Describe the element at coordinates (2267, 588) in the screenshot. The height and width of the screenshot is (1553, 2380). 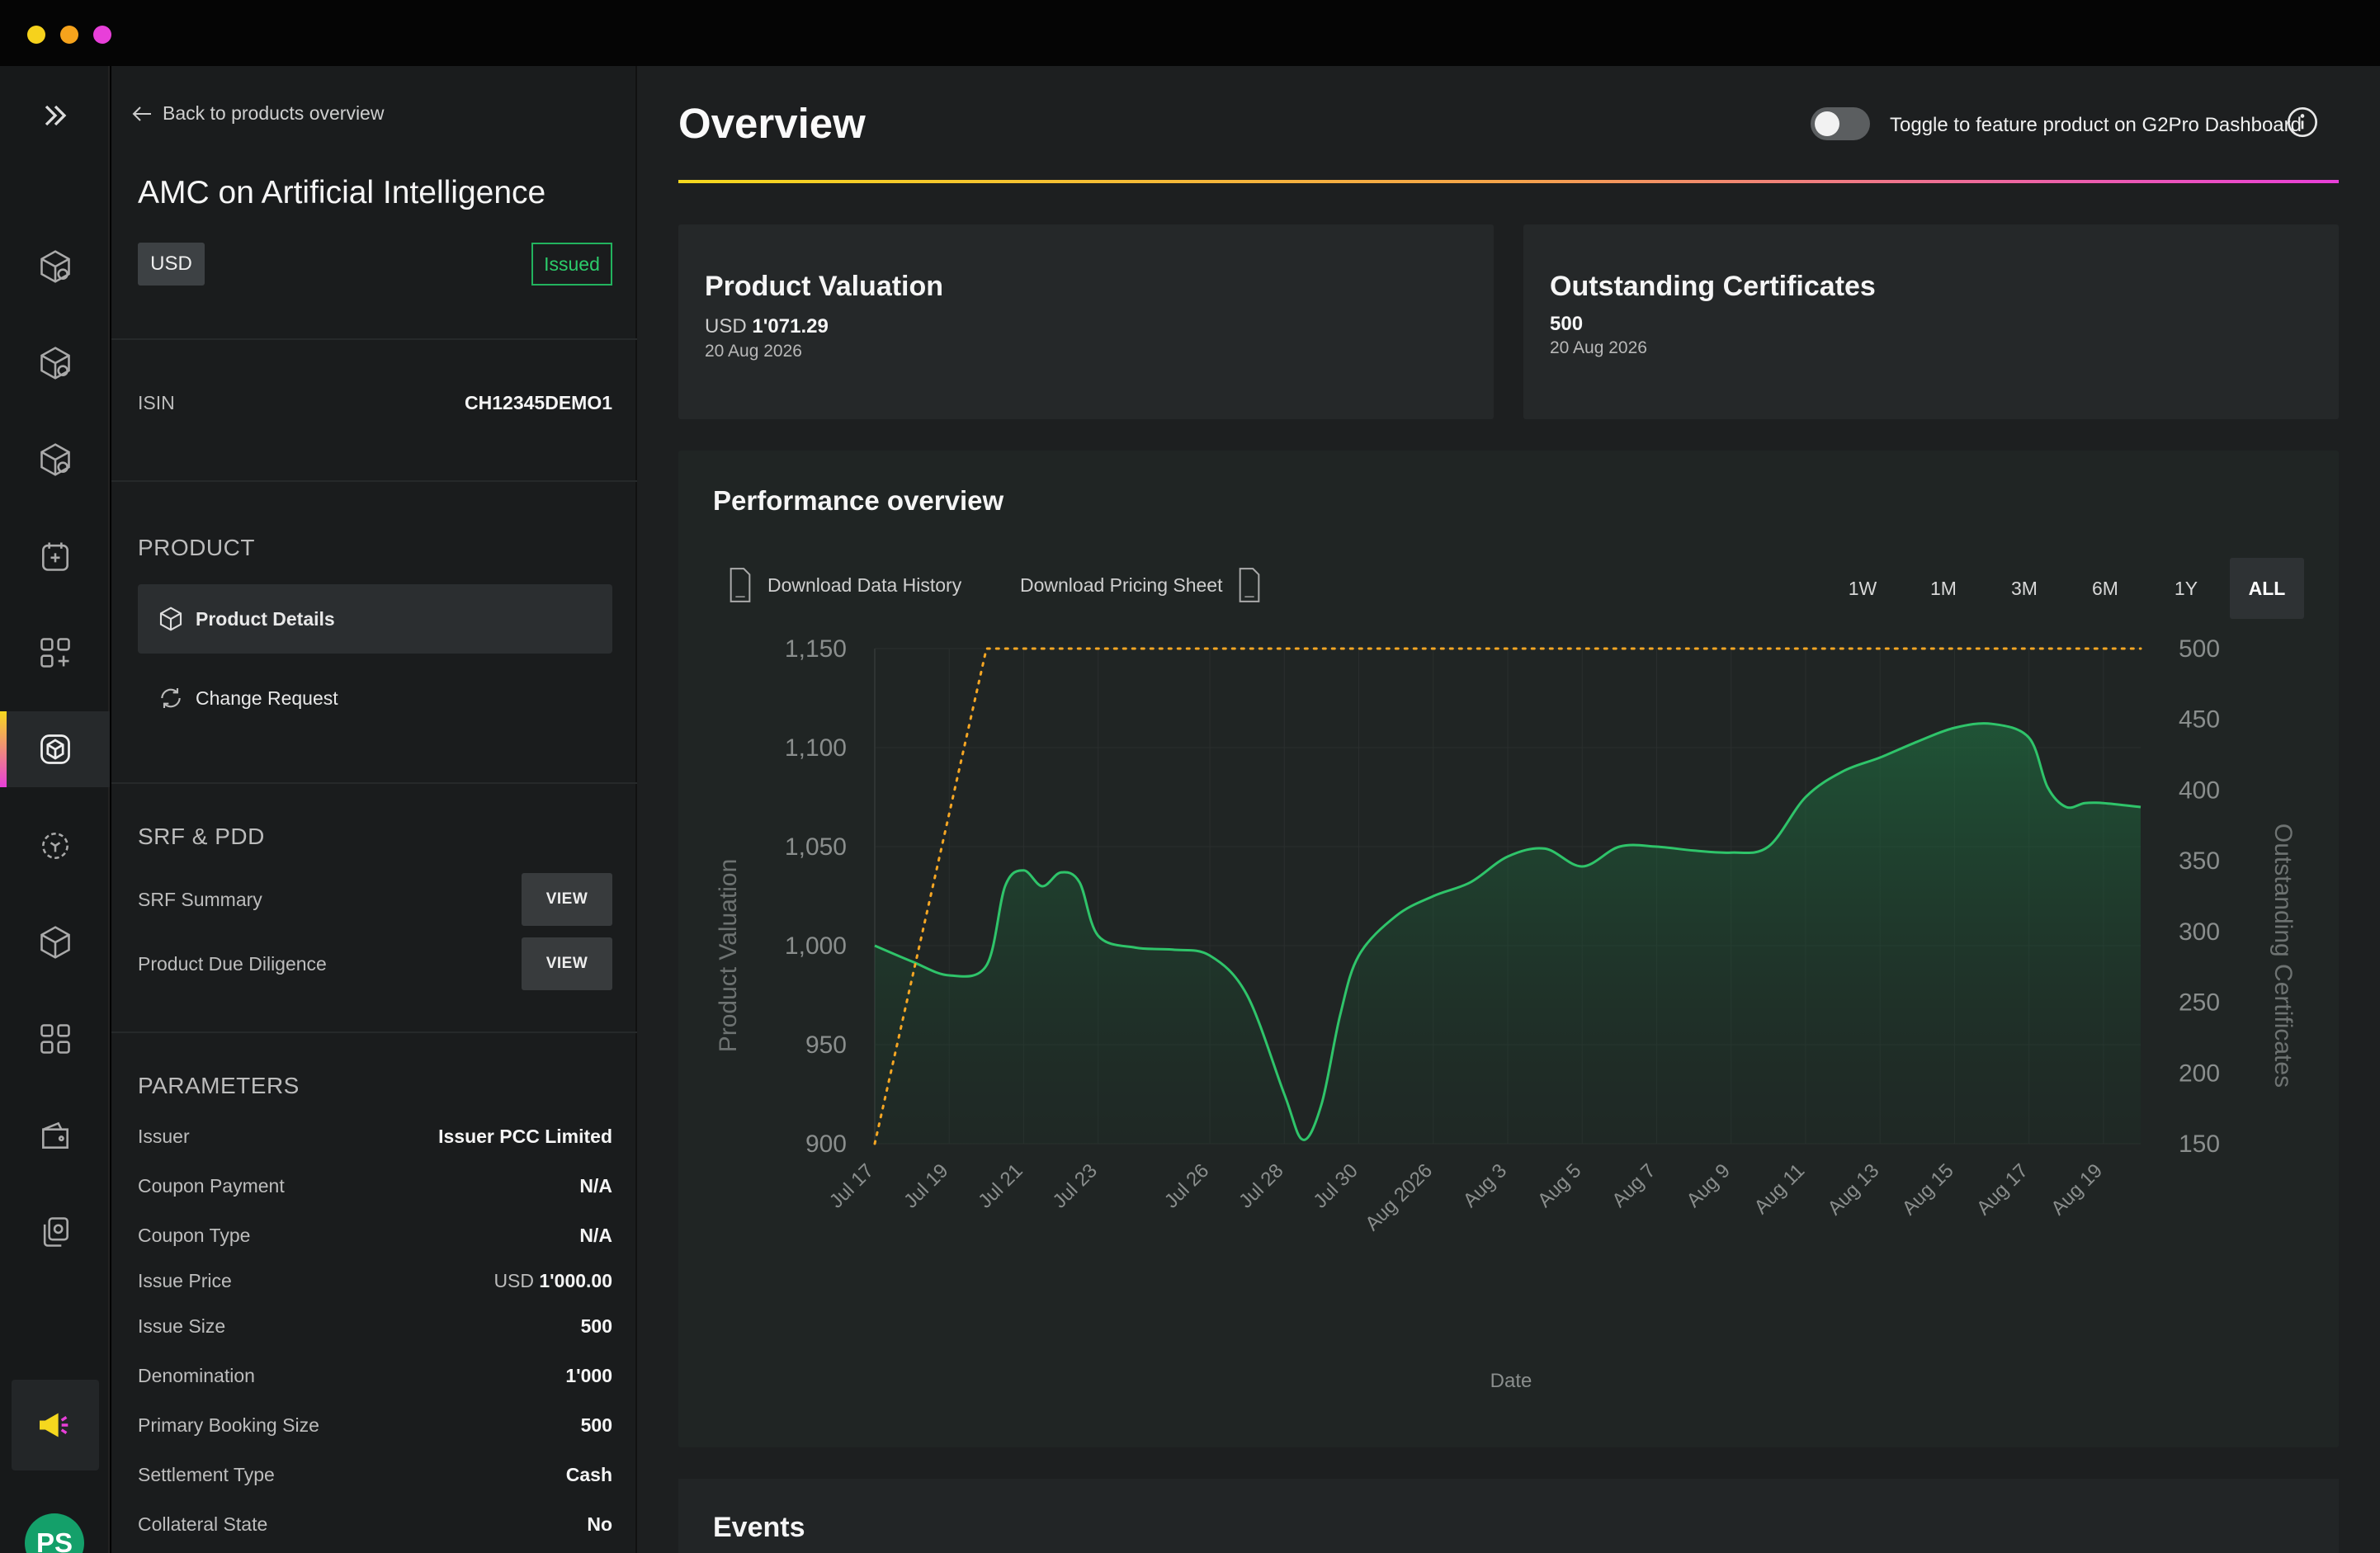
I see `range-all: ALL` at that location.